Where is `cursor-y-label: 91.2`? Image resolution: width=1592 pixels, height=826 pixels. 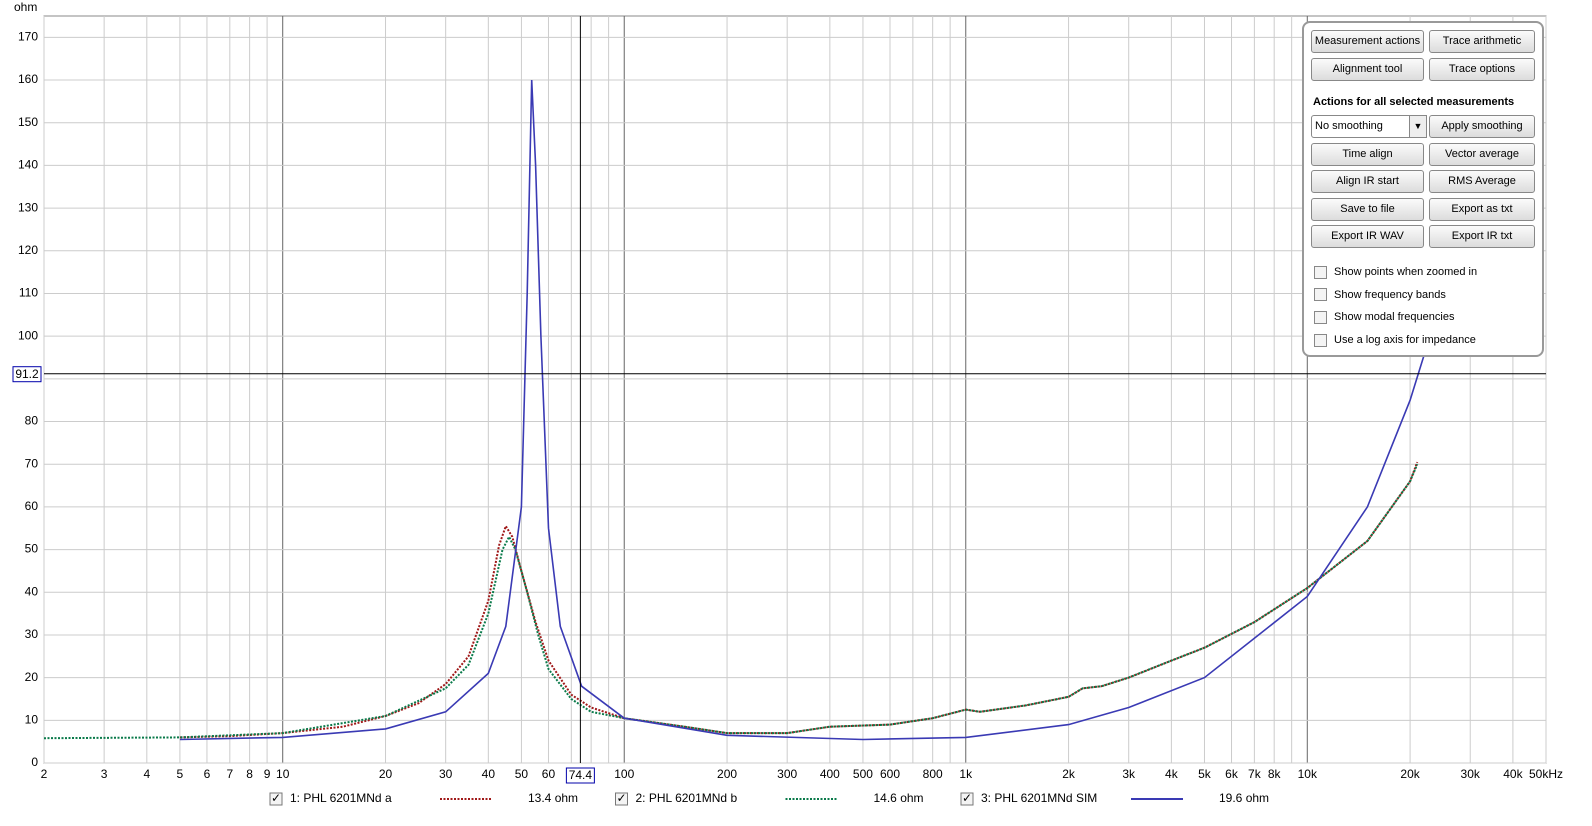
cursor-y-label: 91.2 is located at coordinates (27, 374).